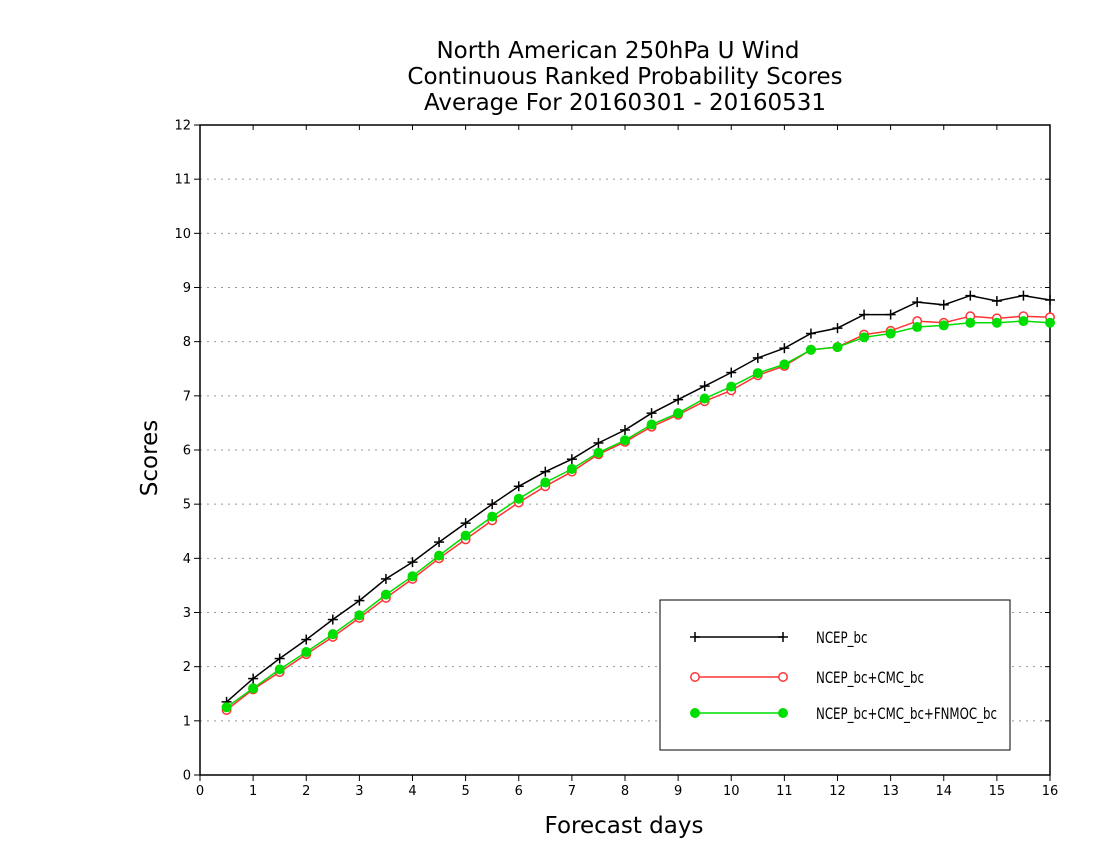 This screenshot has width=1100, height=850. I want to click on y-tick-label-0: 0, so click(187, 776).